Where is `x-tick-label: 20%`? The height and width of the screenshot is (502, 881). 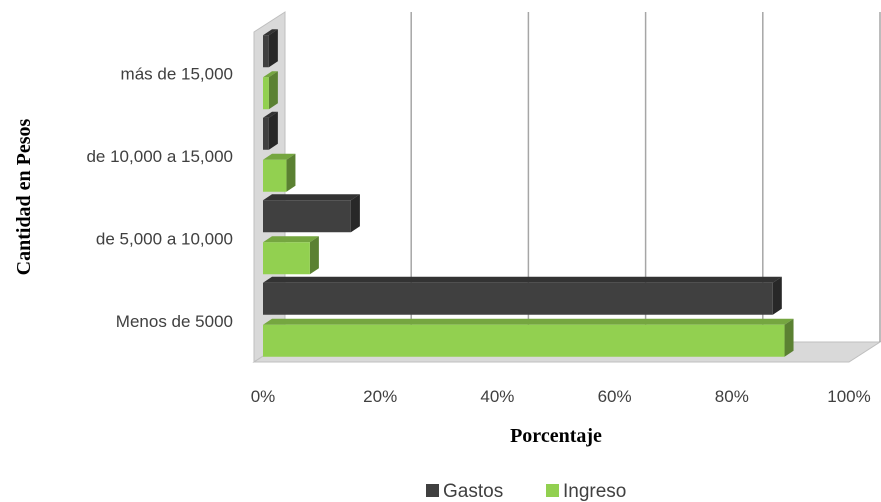
x-tick-label: 20% is located at coordinates (380, 396).